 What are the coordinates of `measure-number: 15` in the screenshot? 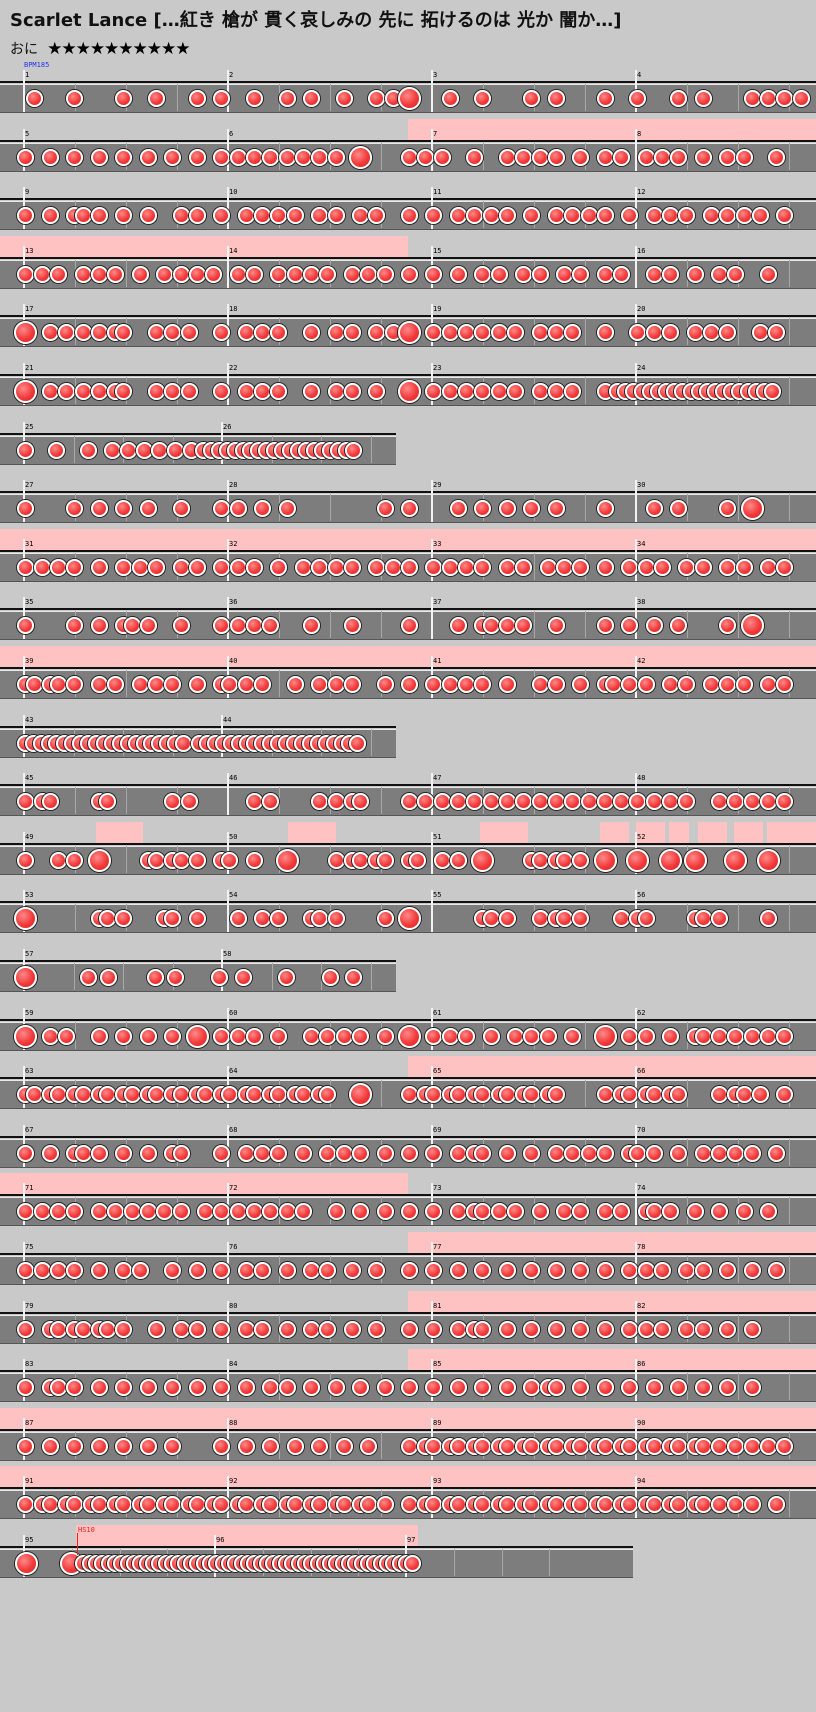 It's located at (437, 251).